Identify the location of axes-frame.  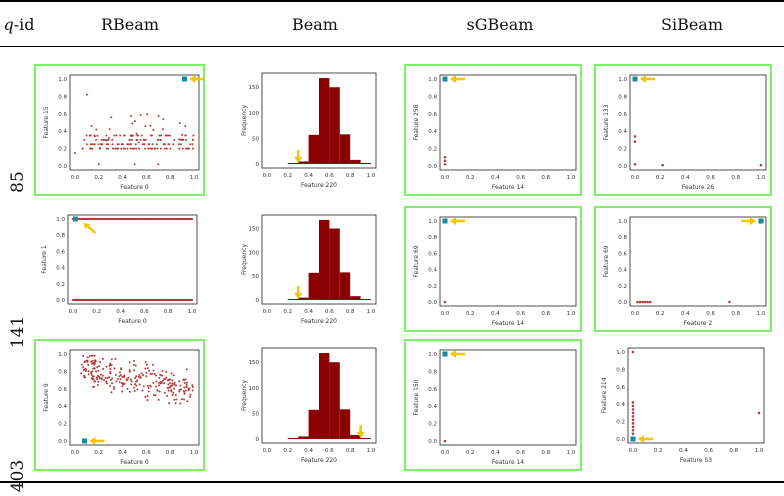
(319, 259).